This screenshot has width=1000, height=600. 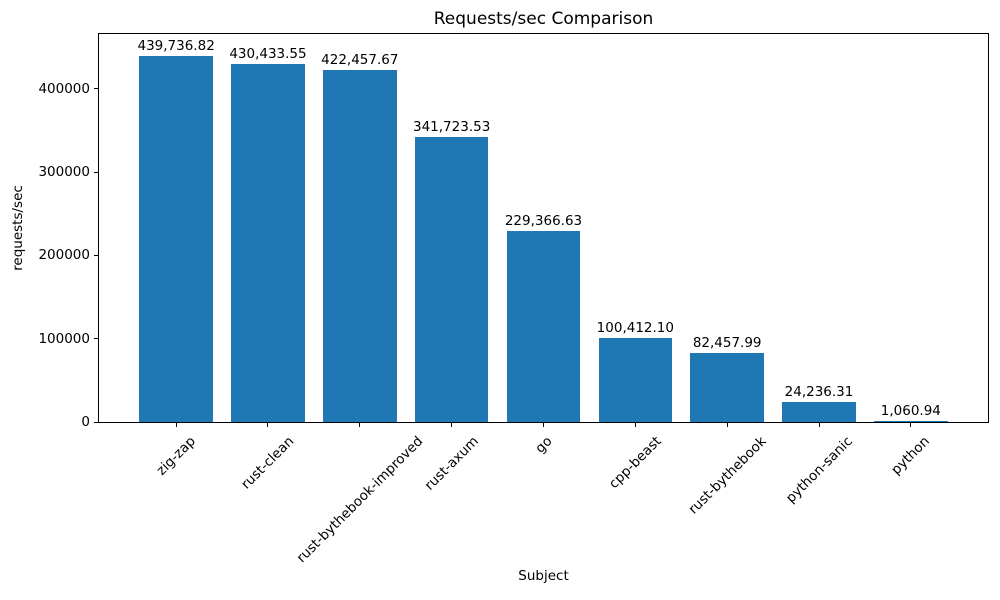 I want to click on bar-value-label: 100,412.10, so click(x=635, y=328).